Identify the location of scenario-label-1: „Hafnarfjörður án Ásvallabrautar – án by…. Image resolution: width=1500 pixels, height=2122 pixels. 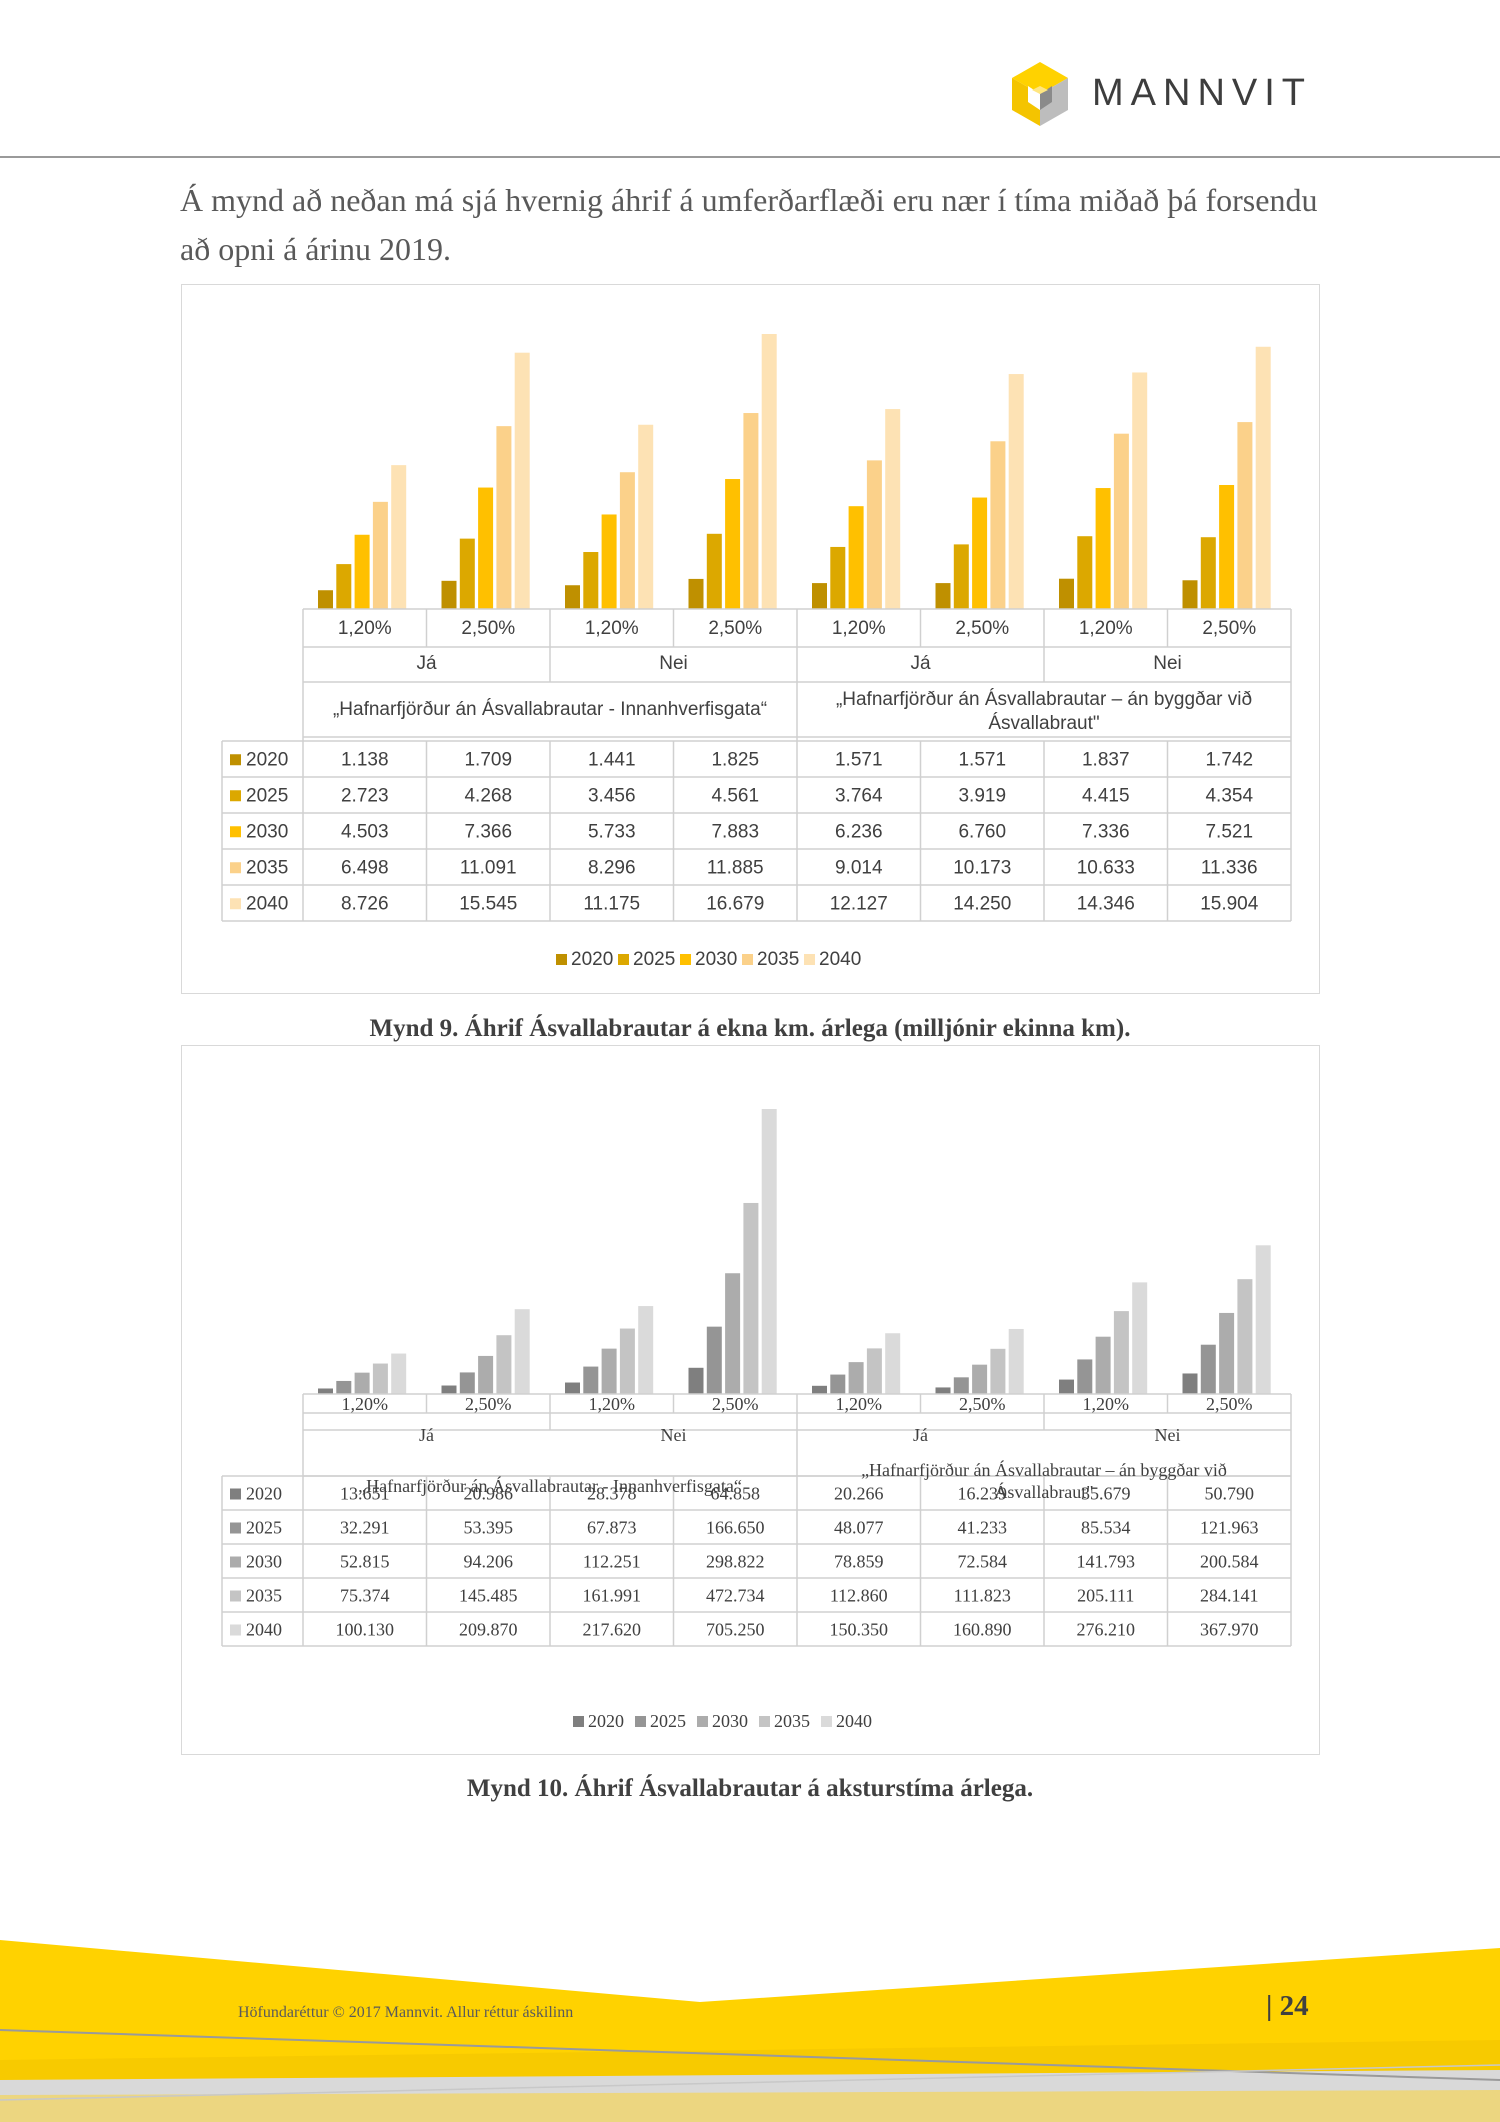
(1044, 1480).